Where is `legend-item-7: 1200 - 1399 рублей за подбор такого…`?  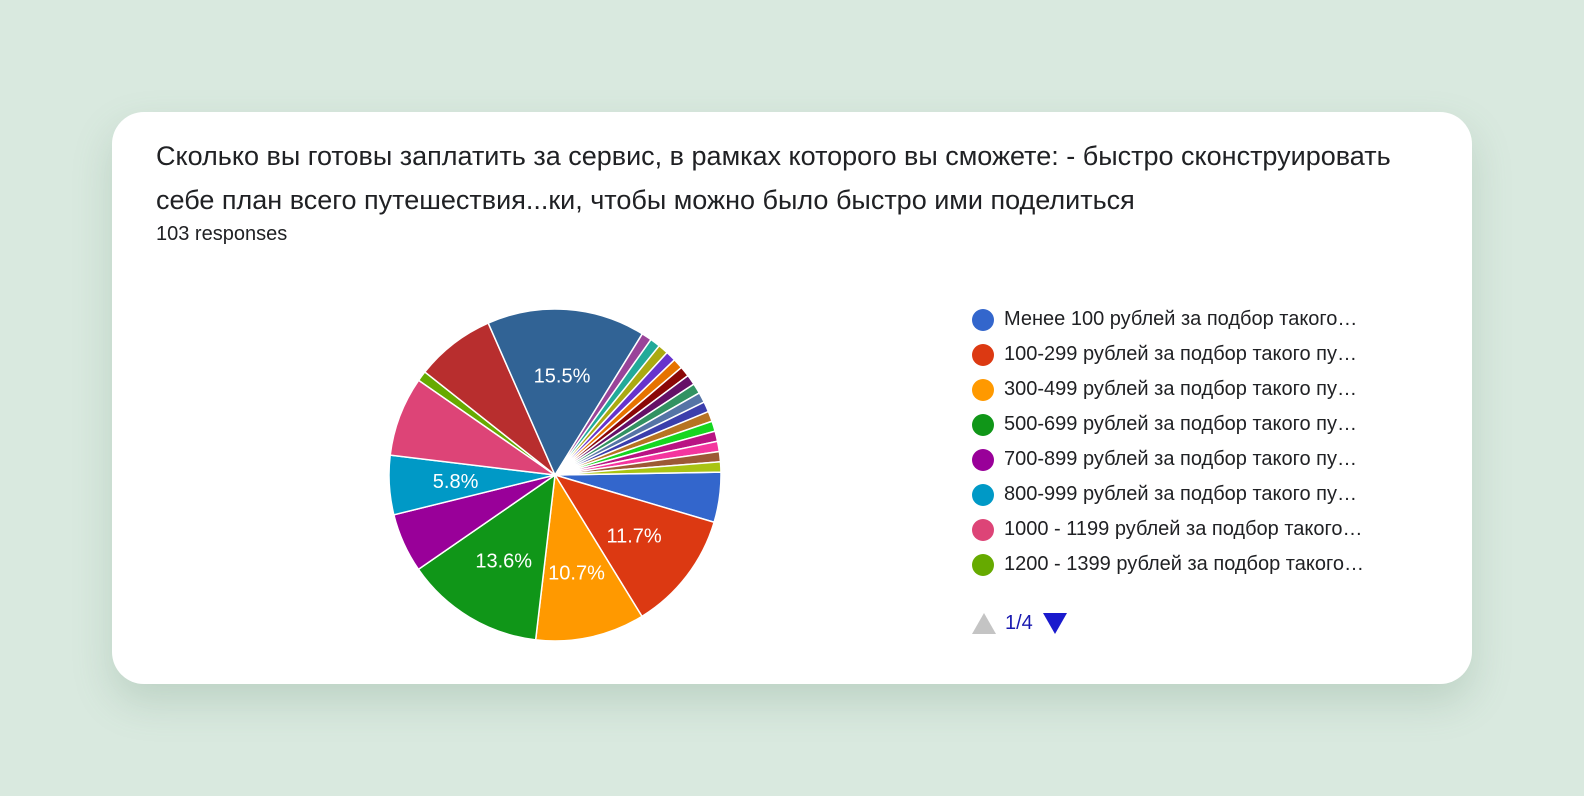
legend-item-7: 1200 - 1399 рублей за подбор такого… is located at coordinates (1207, 564).